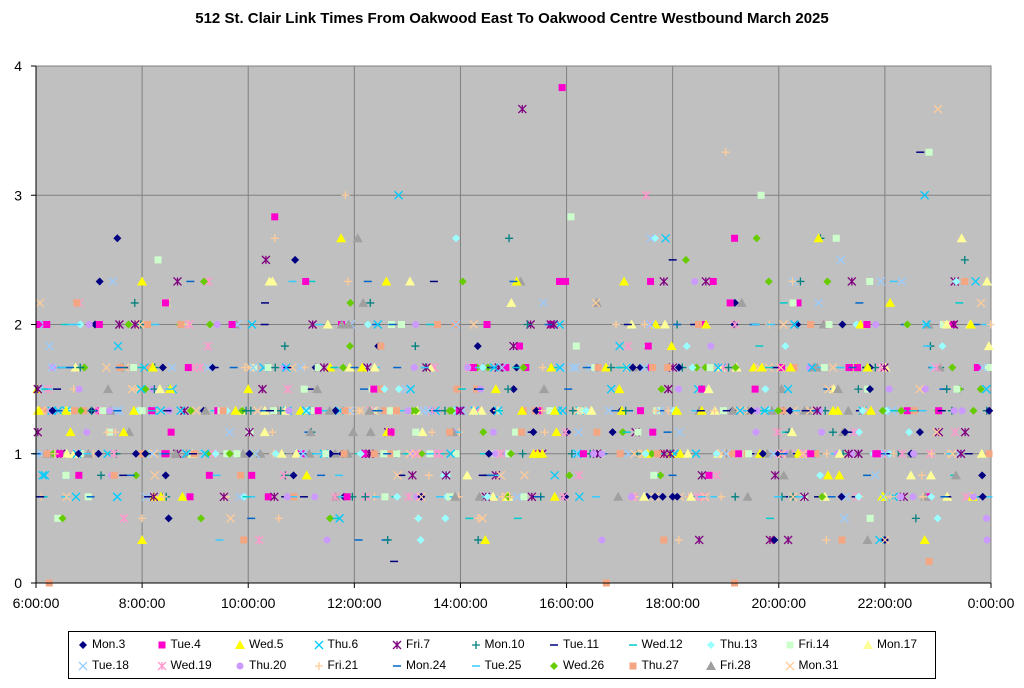  I want to click on legend-label: Fri.14, so click(814, 644).